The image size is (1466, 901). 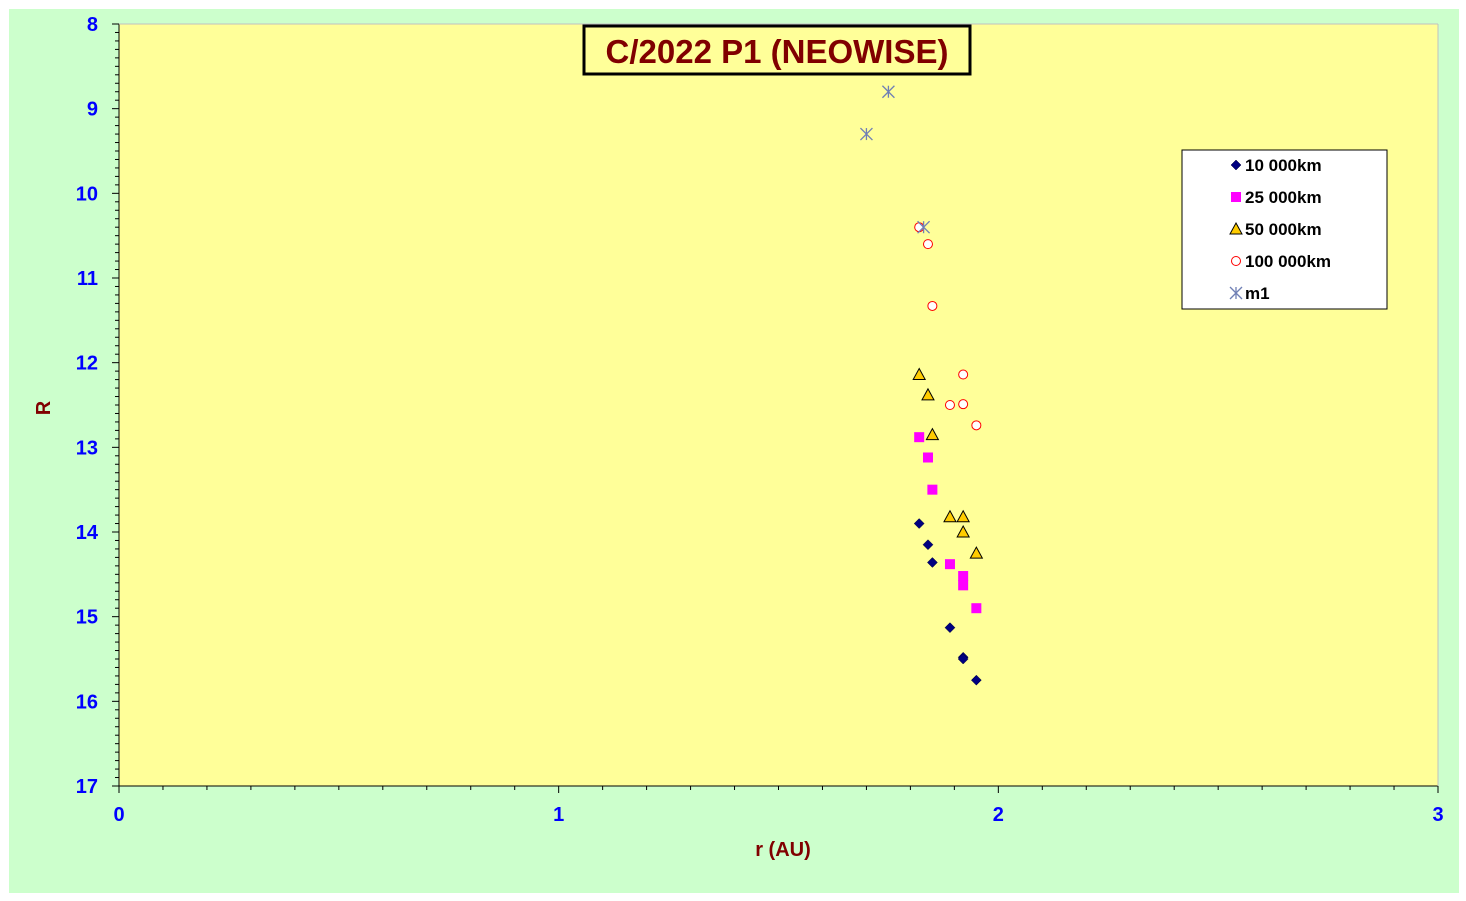 I want to click on legend-marker-diamond, so click(x=1236, y=165).